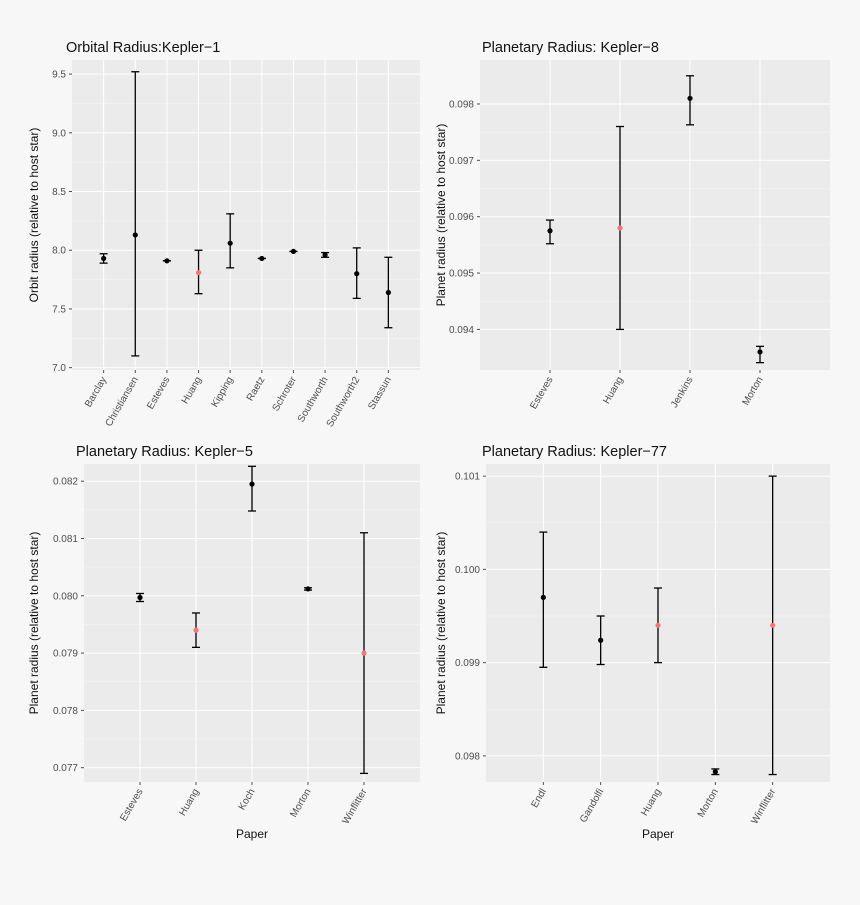 The width and height of the screenshot is (860, 905). Describe the element at coordinates (96, 392) in the screenshot. I see `x-tick-label: Barclay` at that location.